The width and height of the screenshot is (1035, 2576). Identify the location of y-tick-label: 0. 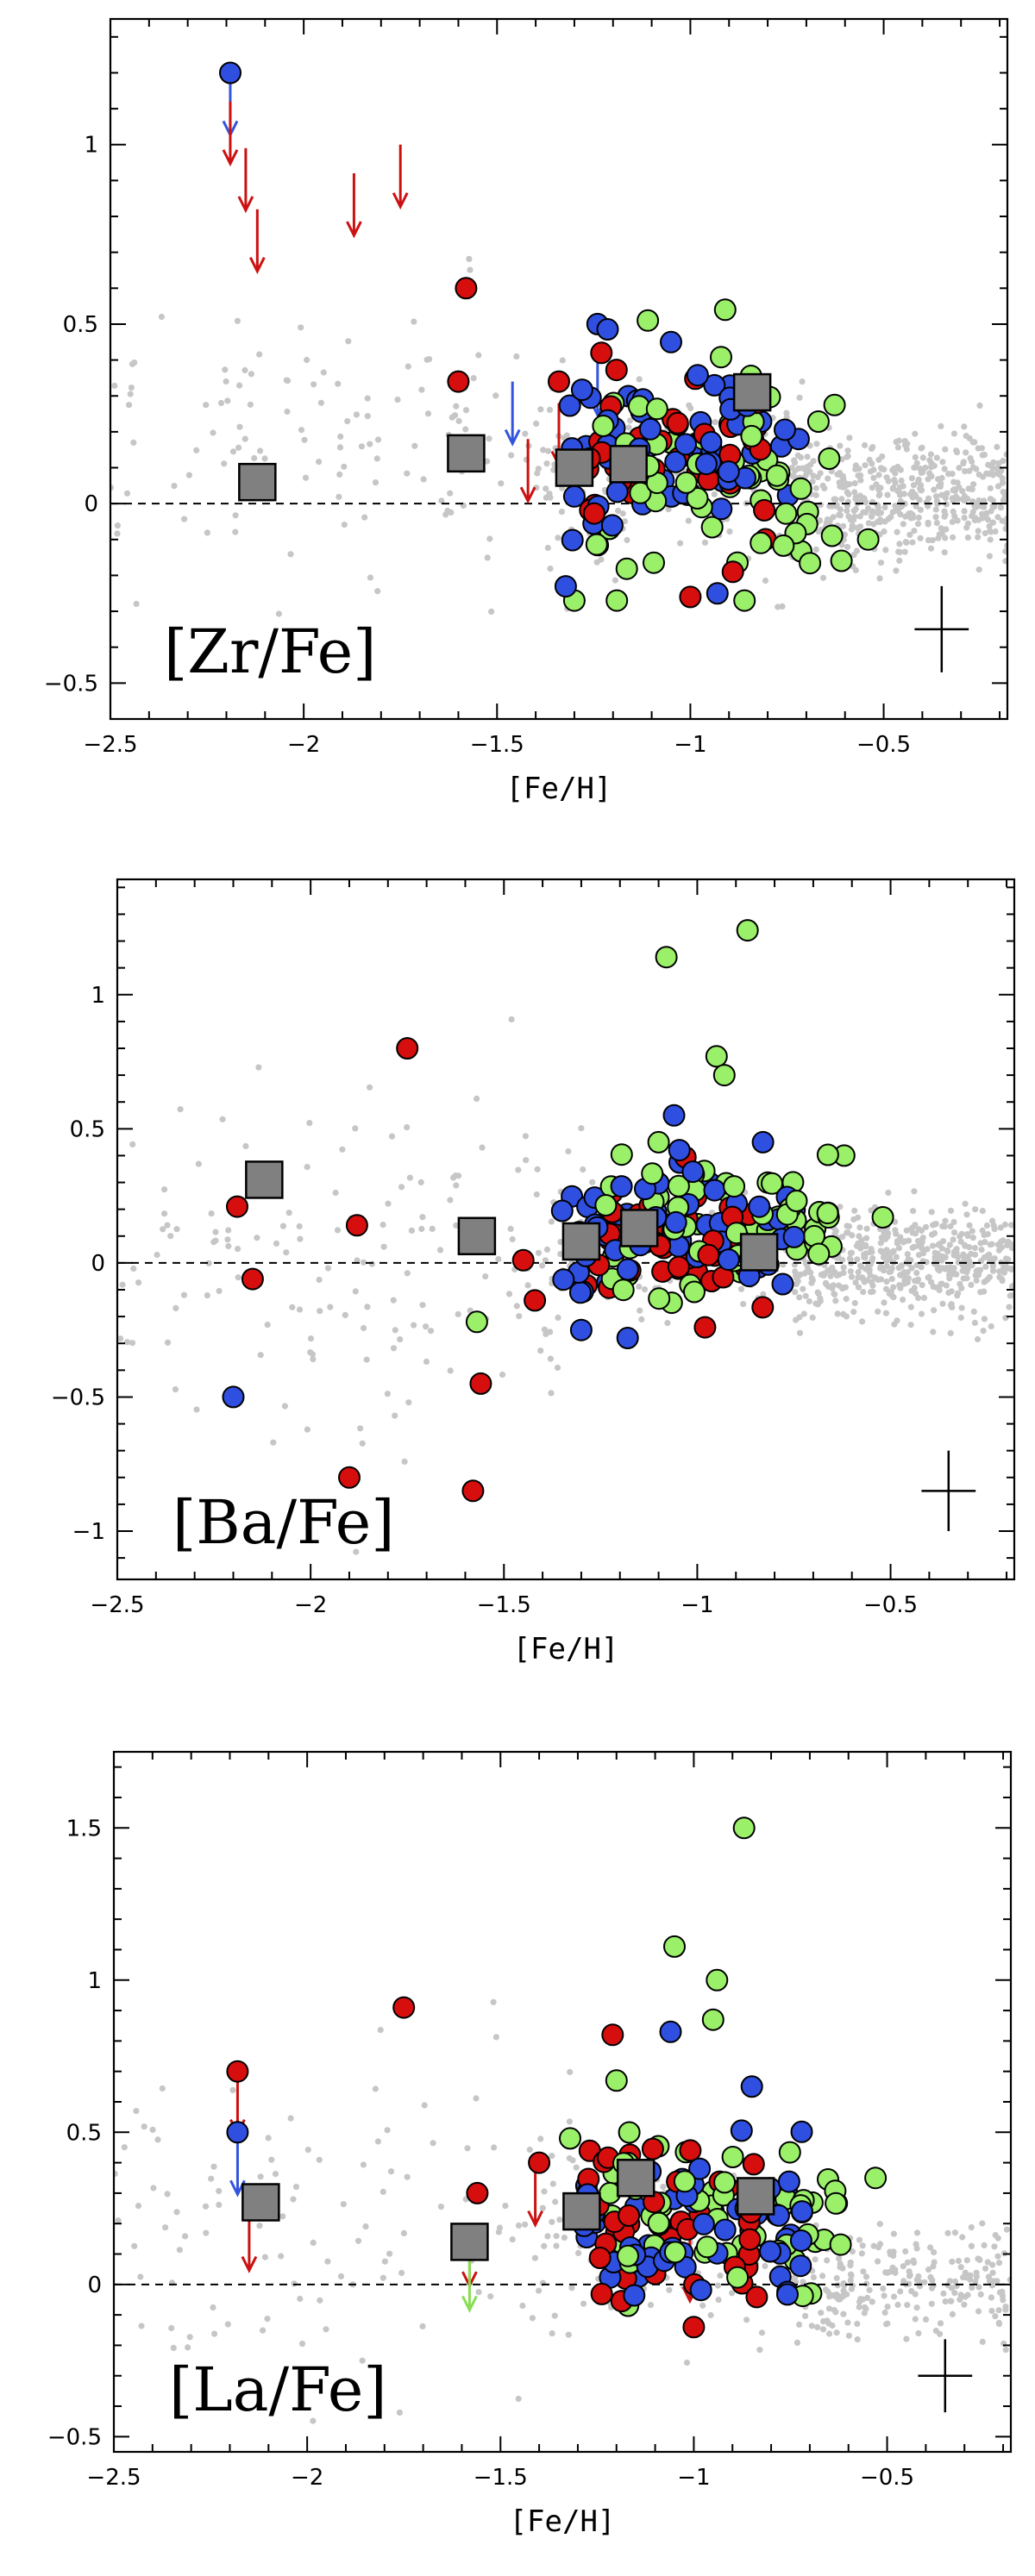
(98, 1264).